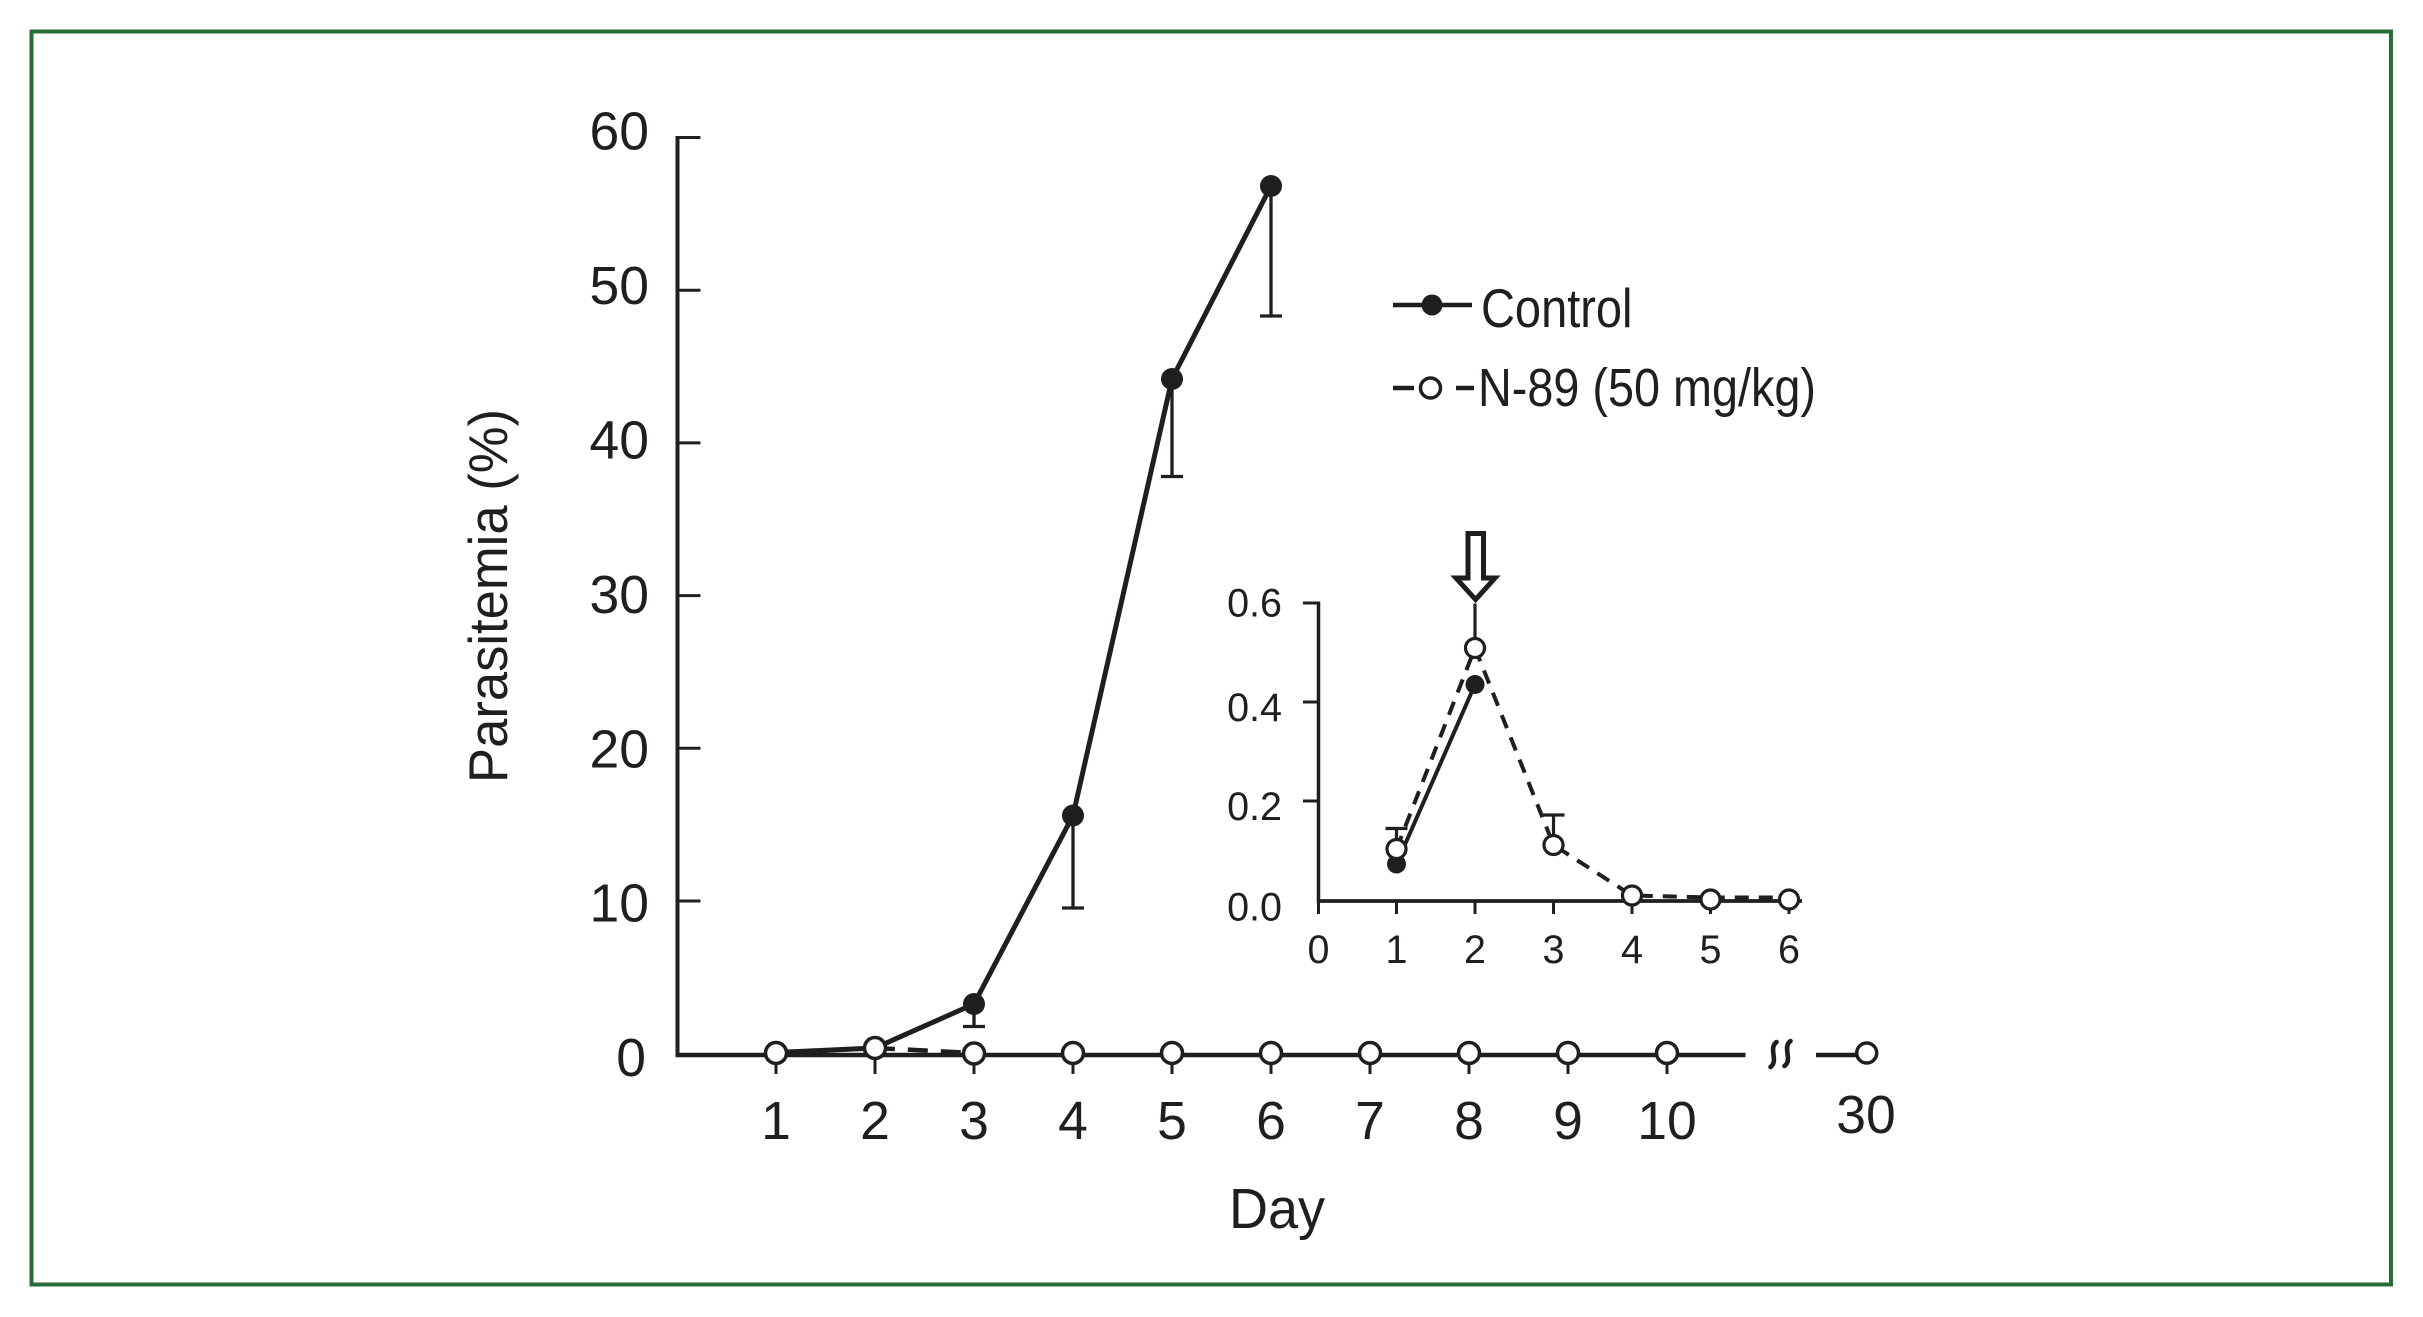 The height and width of the screenshot is (1317, 2423). What do you see at coordinates (619, 441) in the screenshot?
I see `svg-text: 40` at bounding box center [619, 441].